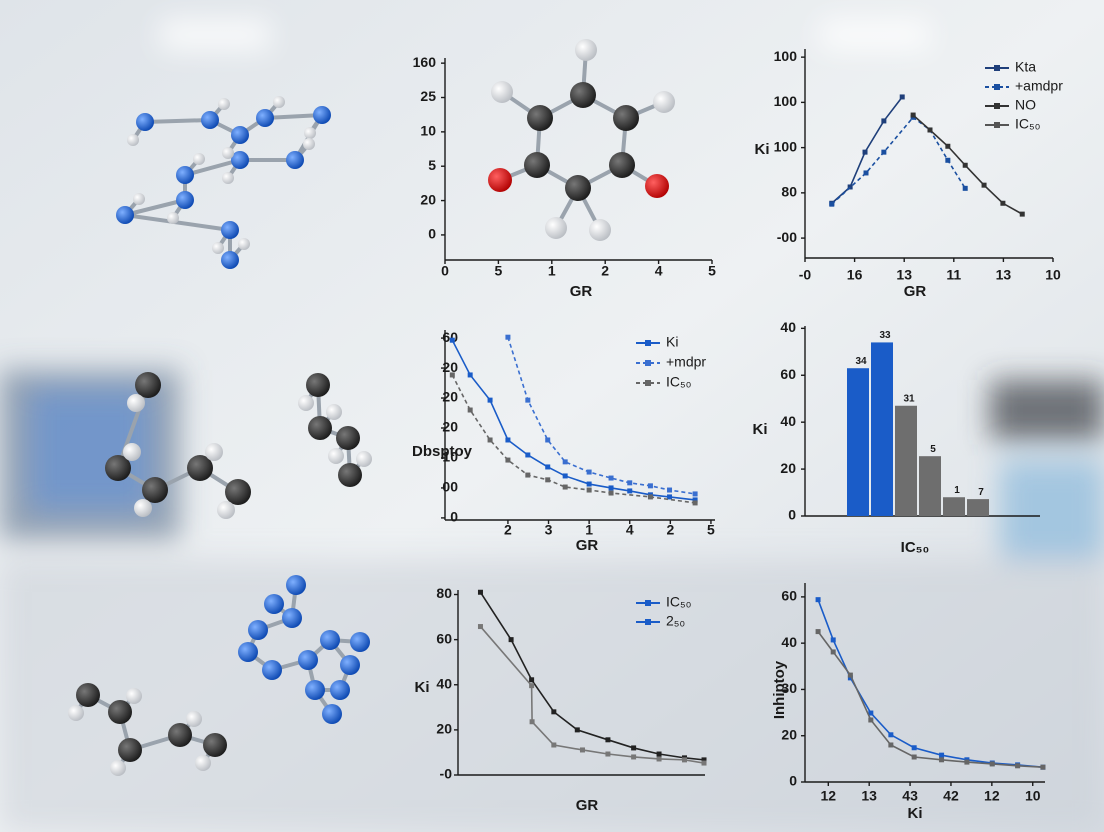 The height and width of the screenshot is (832, 1104). What do you see at coordinates (1033, 796) in the screenshot?
I see `x-tick-label: 10` at bounding box center [1033, 796].